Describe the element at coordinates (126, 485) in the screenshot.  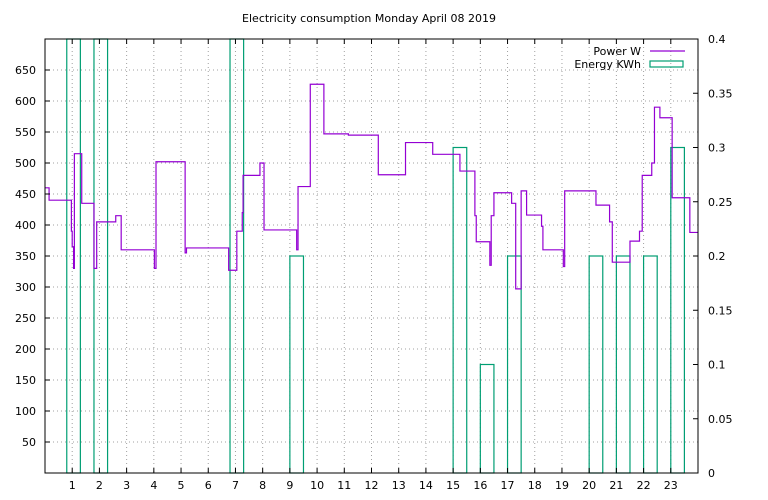
I see `x-tick-label: 3` at that location.